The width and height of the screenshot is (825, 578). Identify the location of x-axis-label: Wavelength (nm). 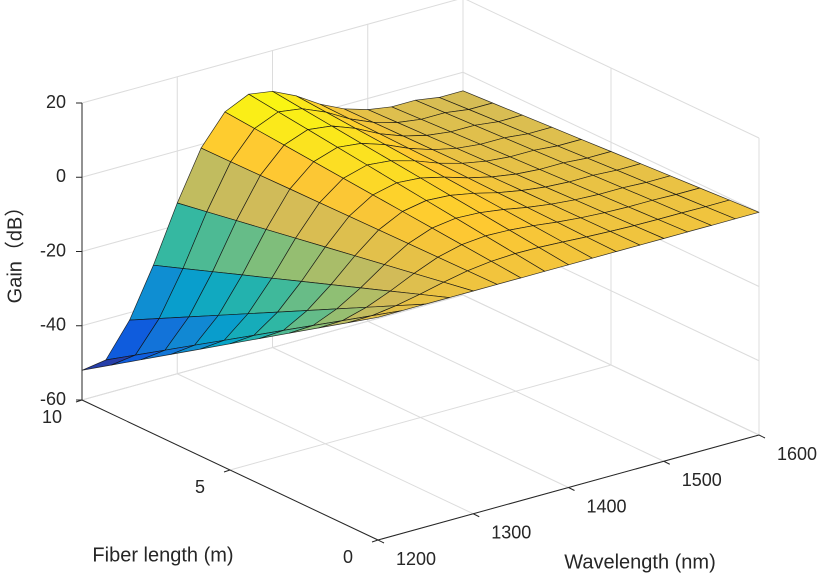
(640, 562).